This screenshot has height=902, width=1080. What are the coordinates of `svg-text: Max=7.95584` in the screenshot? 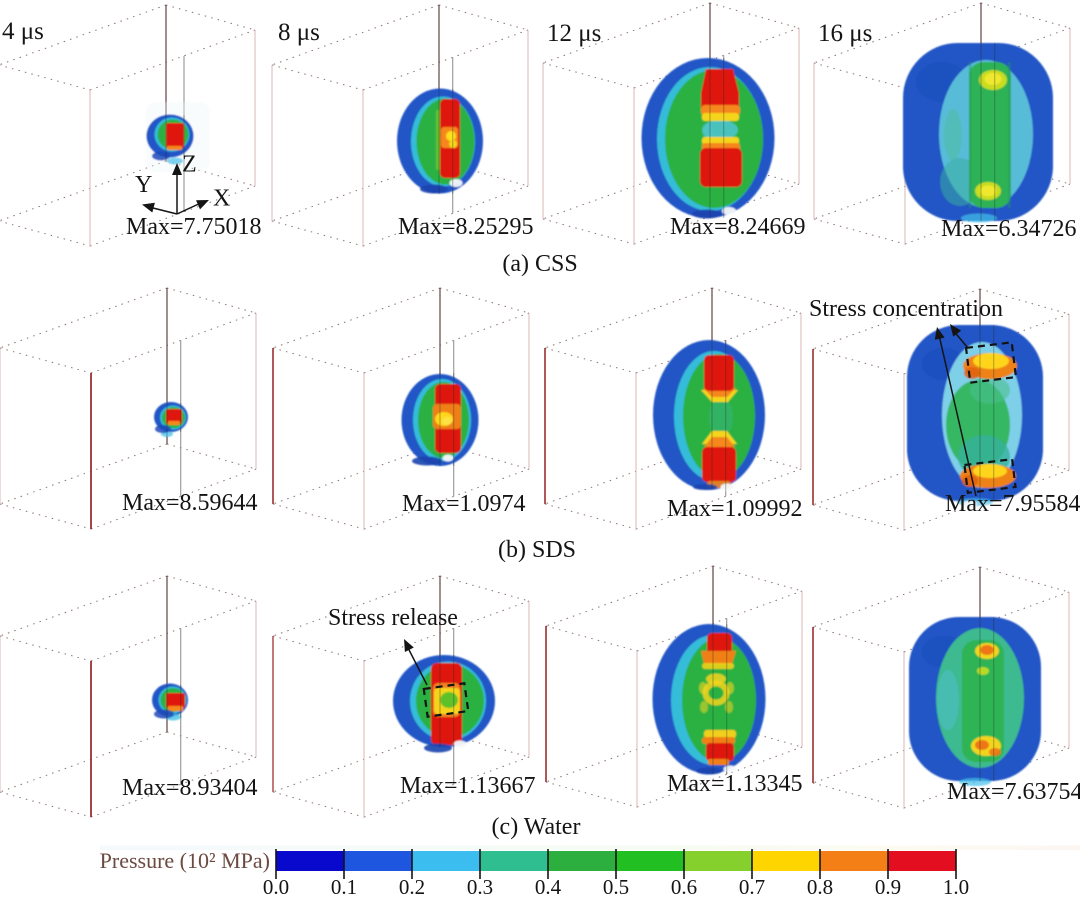 It's located at (1012, 504).